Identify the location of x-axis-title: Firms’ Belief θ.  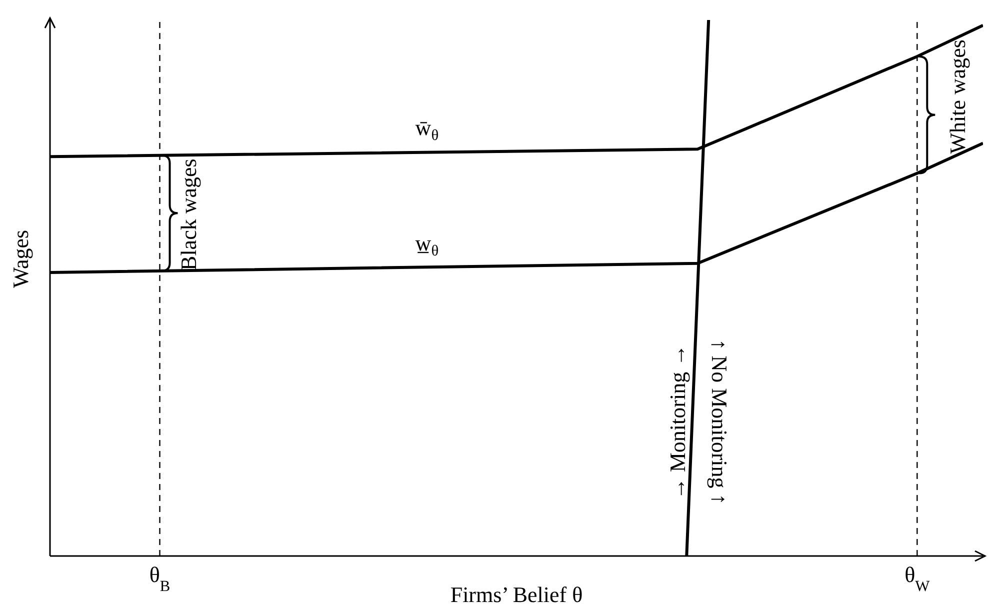
(516, 594).